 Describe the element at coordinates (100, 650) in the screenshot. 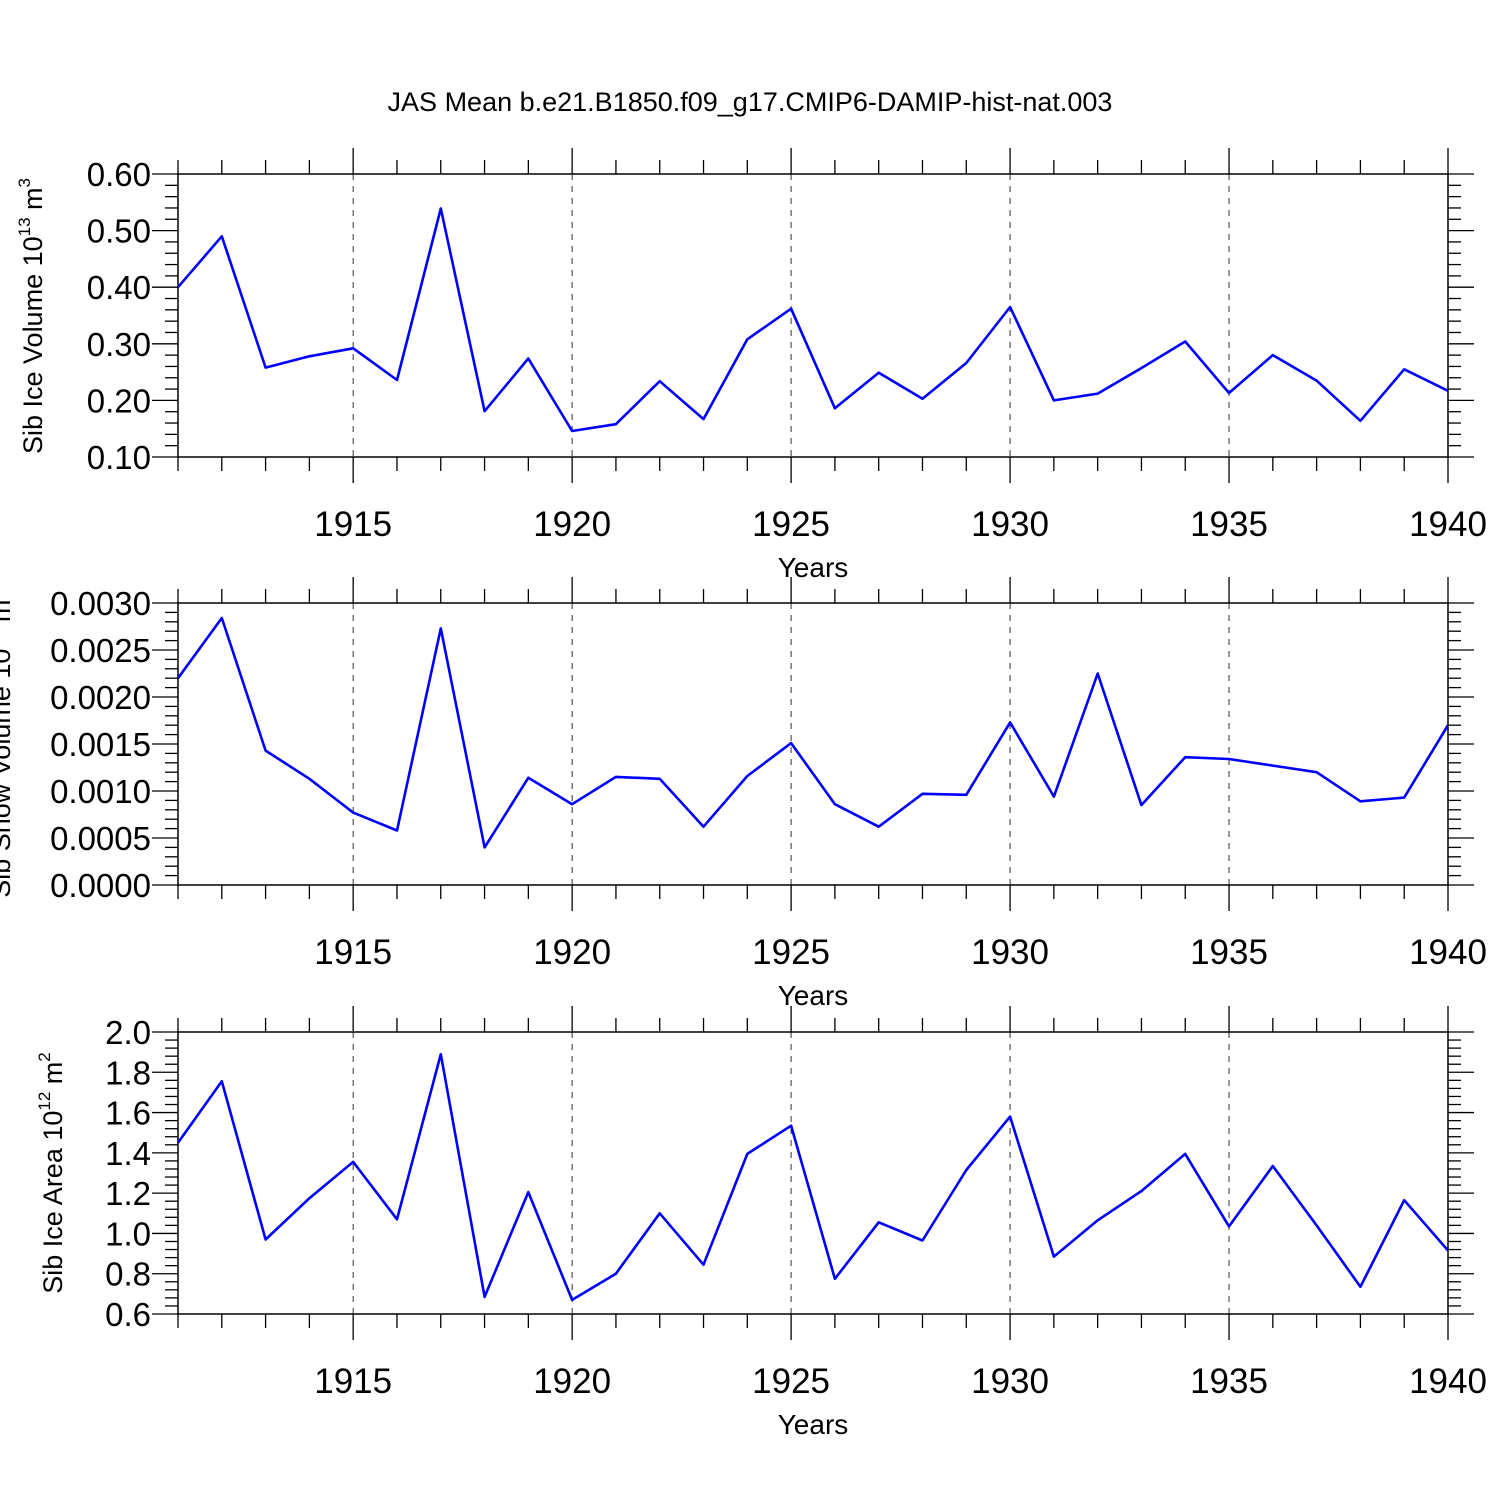

I see `y-tick-label: 0.0025` at that location.